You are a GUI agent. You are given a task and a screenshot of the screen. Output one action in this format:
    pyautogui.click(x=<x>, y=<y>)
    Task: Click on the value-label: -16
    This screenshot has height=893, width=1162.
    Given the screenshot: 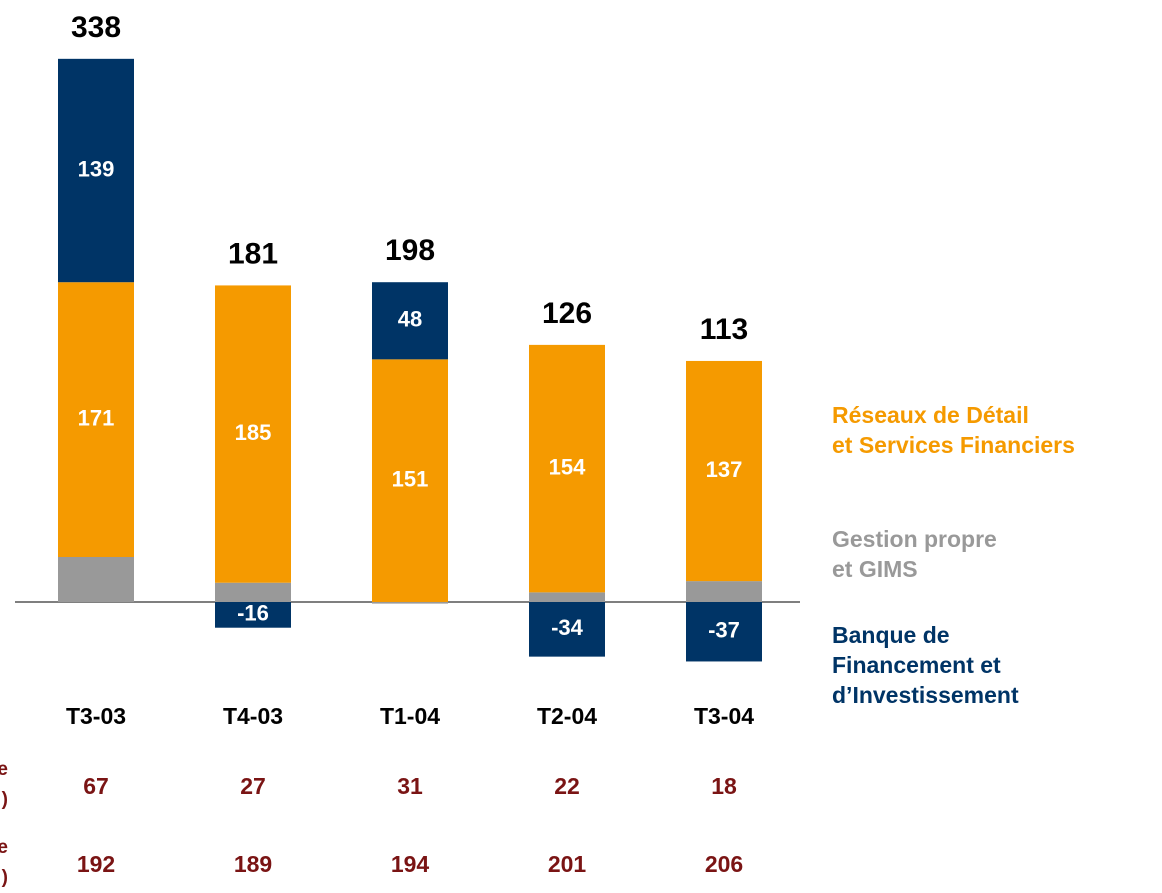 What is the action you would take?
    pyautogui.click(x=253, y=613)
    